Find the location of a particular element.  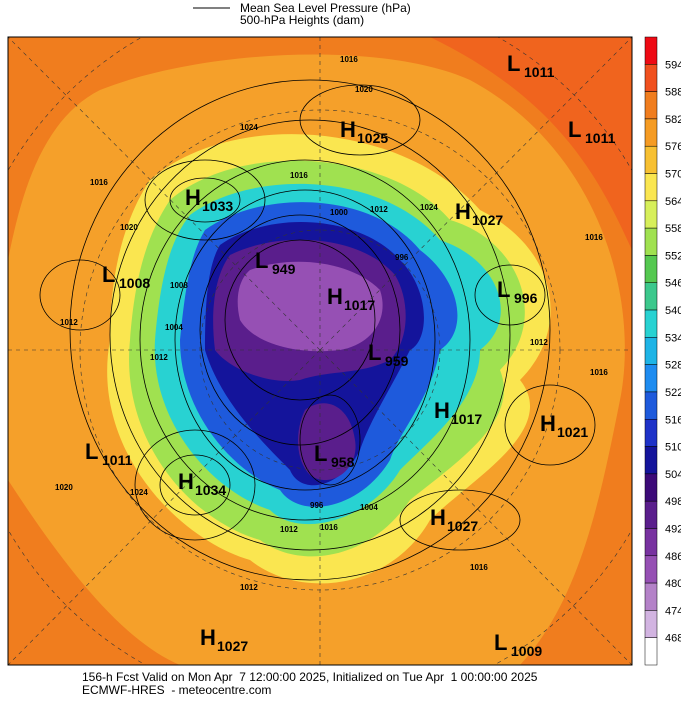

center-value: 1034 is located at coordinates (210, 490).